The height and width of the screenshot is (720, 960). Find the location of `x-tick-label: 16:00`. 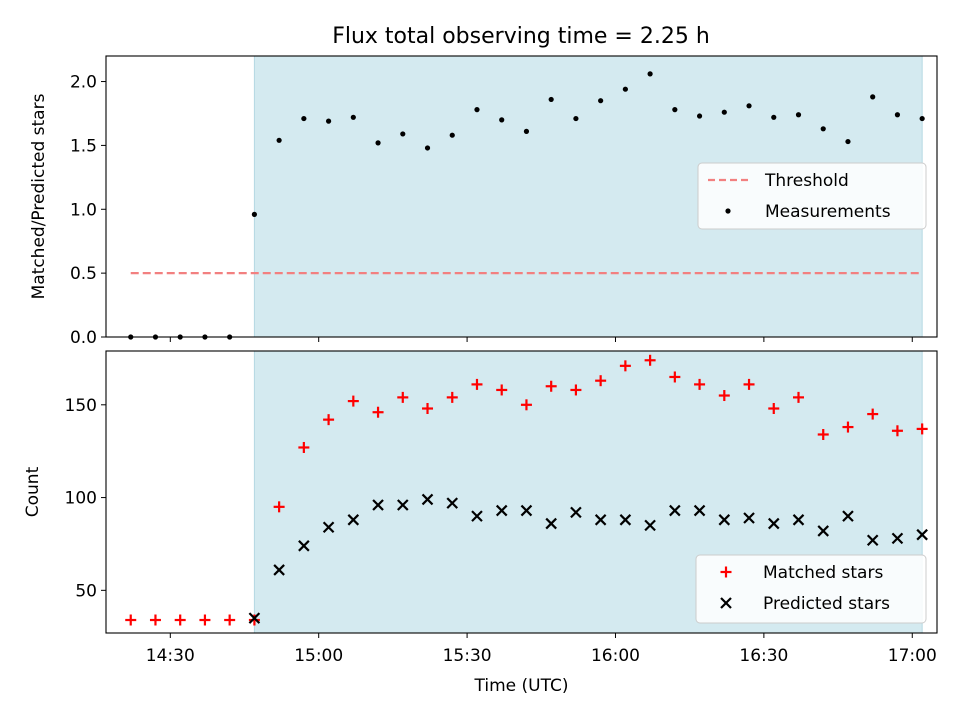

x-tick-label: 16:00 is located at coordinates (615, 656).